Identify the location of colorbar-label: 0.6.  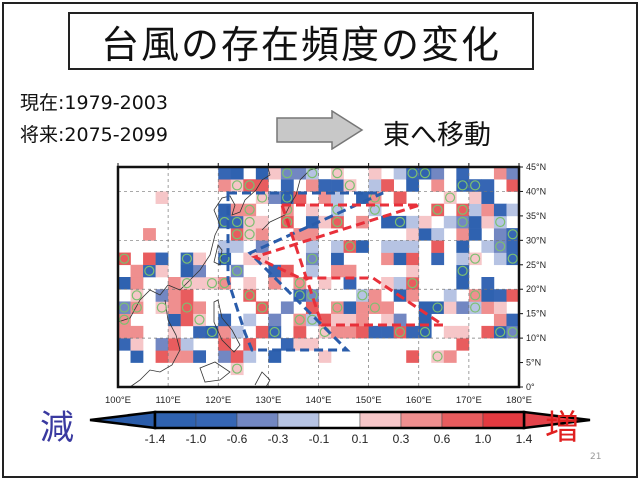
(442, 439).